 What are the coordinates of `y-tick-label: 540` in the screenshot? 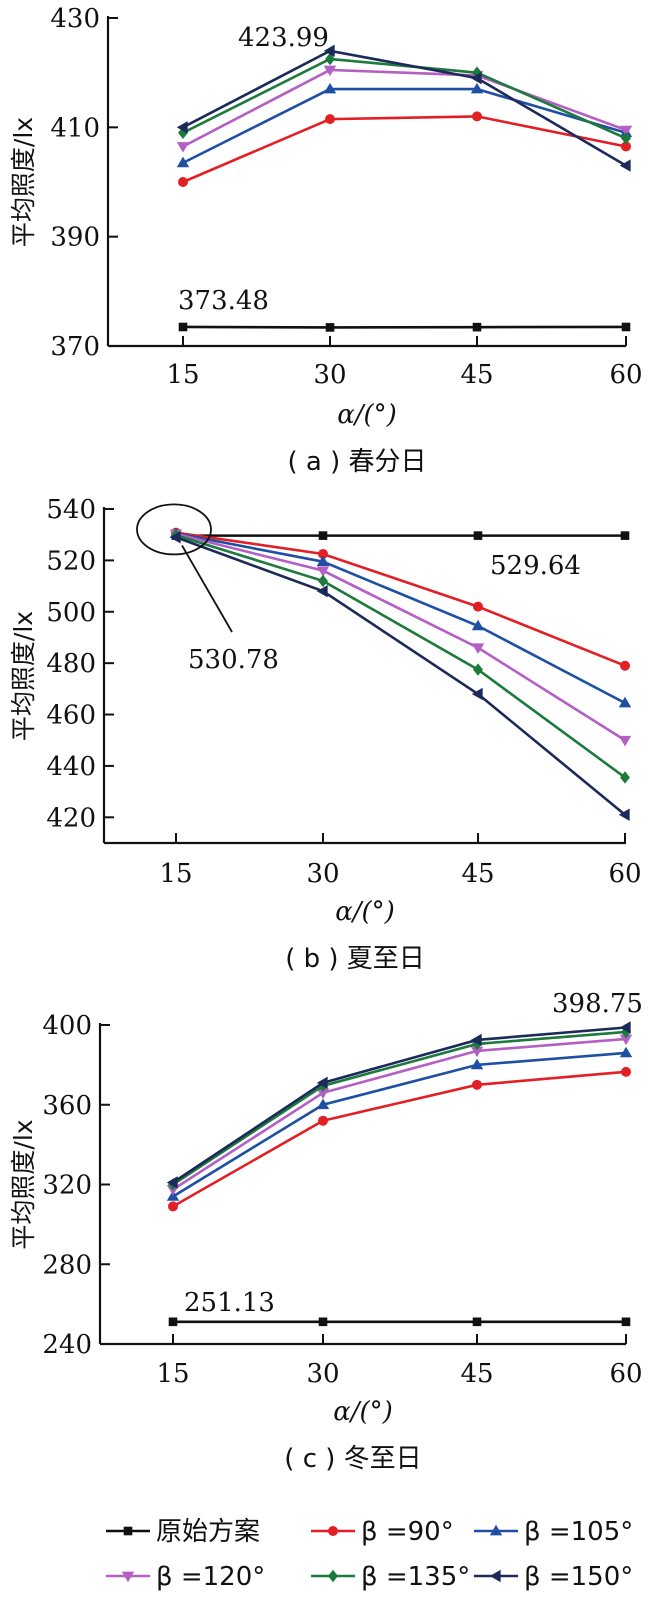 It's located at (71, 510).